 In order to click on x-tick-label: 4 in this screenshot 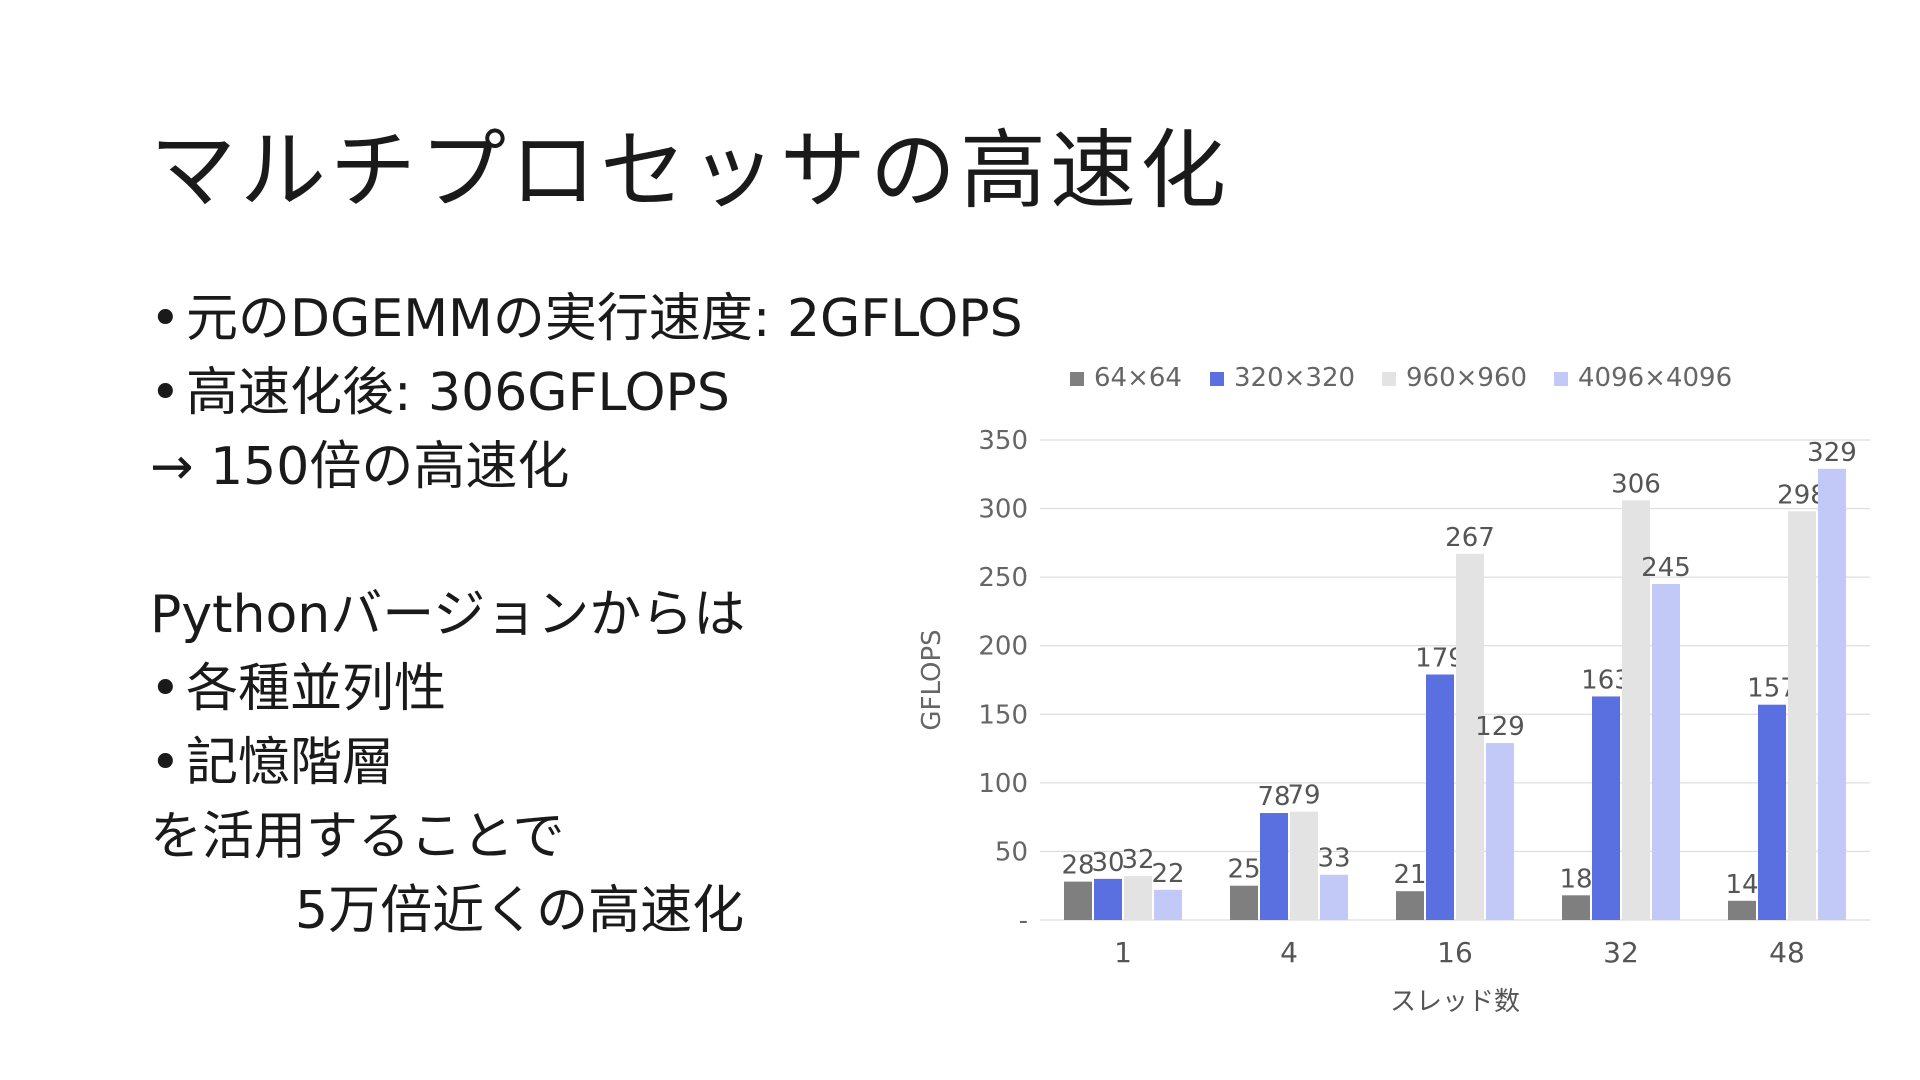, I will do `click(1289, 952)`.